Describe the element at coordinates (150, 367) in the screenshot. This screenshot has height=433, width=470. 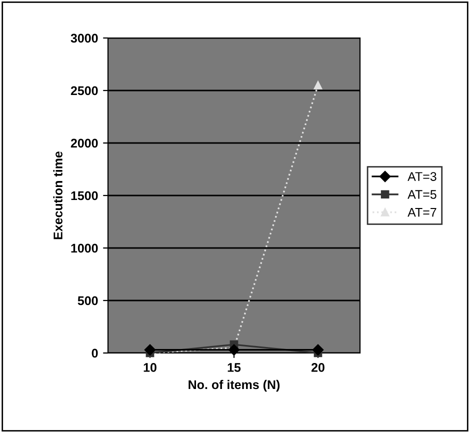
I see `x-tick-label: 10` at that location.